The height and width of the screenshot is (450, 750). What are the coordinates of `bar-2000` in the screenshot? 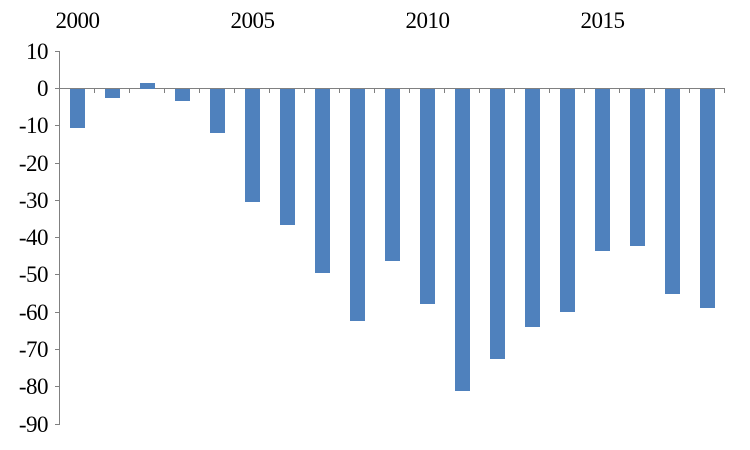 It's located at (77, 109).